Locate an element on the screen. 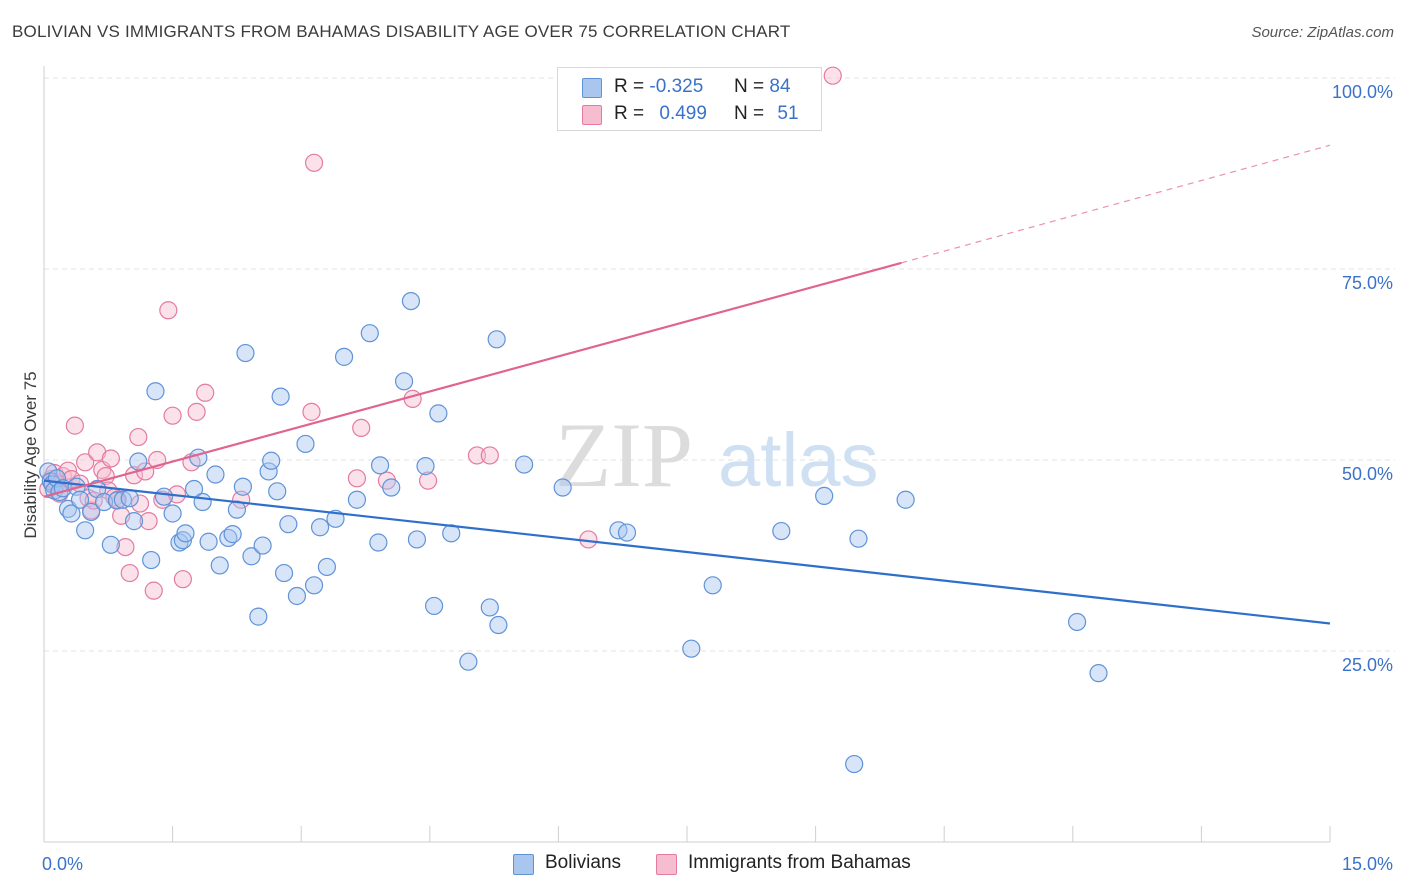  legend-r-value: 0.499 is located at coordinates (683, 113).